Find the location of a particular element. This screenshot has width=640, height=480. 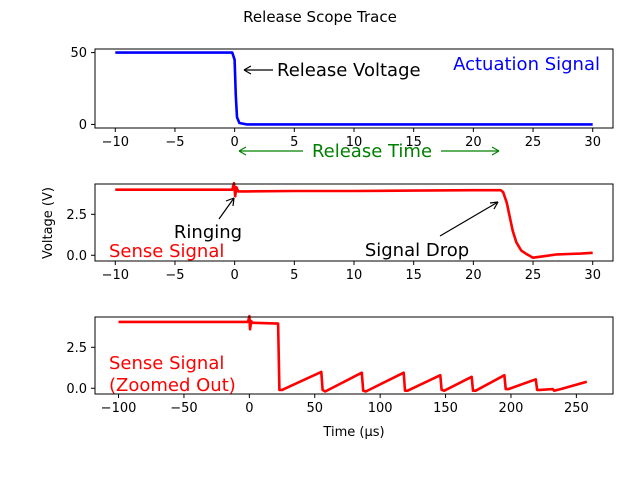

ringing-label: Ringing is located at coordinates (208, 232).